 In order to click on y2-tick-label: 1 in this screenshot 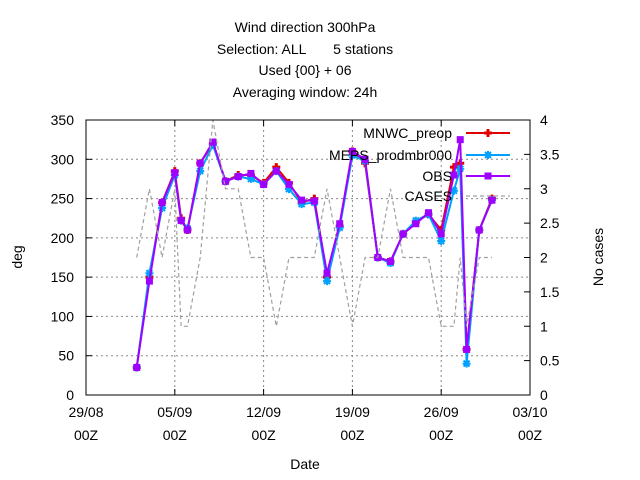, I will do `click(544, 326)`.